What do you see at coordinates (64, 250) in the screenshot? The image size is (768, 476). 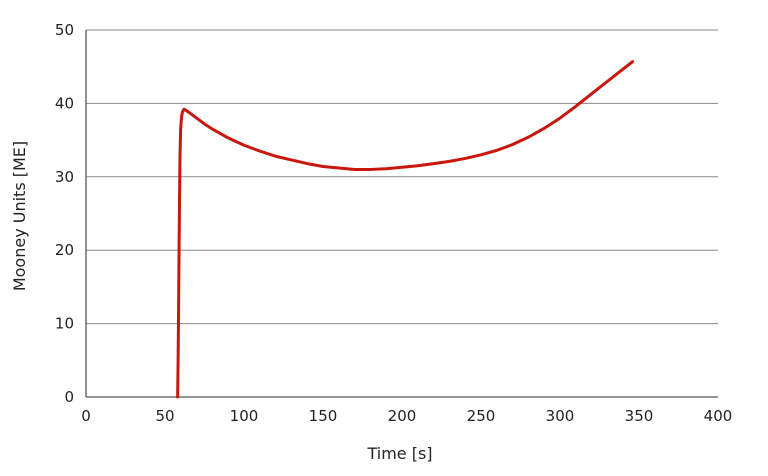 I see `y-tick-label: 20` at bounding box center [64, 250].